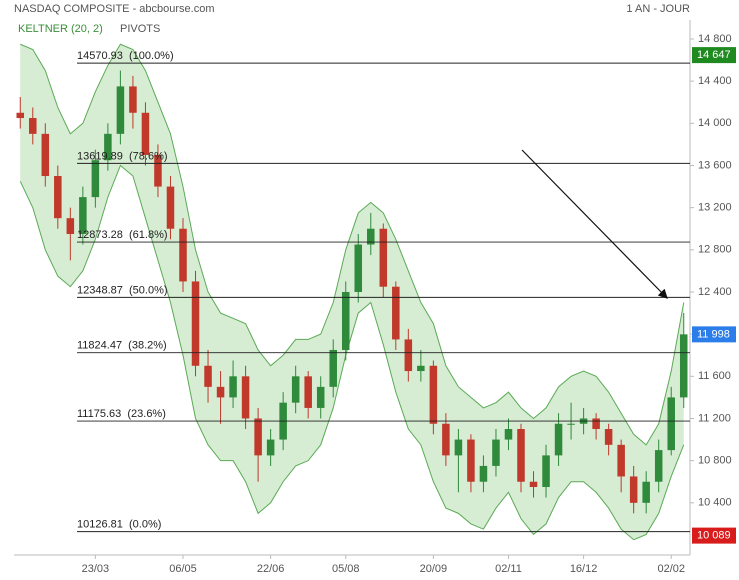 This screenshot has width=739, height=580. Describe the element at coordinates (140, 29) in the screenshot. I see `indicator-label: PIVOTS` at that location.